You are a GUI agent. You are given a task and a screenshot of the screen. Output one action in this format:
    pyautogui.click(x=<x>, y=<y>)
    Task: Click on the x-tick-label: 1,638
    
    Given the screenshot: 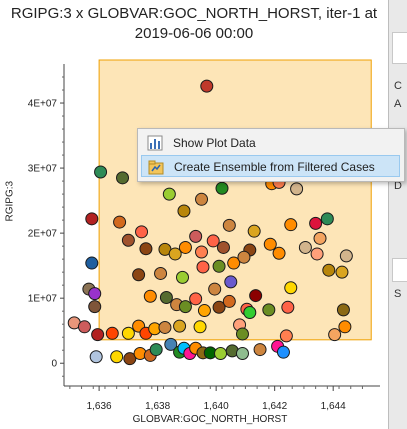 What is the action you would take?
    pyautogui.click(x=157, y=406)
    